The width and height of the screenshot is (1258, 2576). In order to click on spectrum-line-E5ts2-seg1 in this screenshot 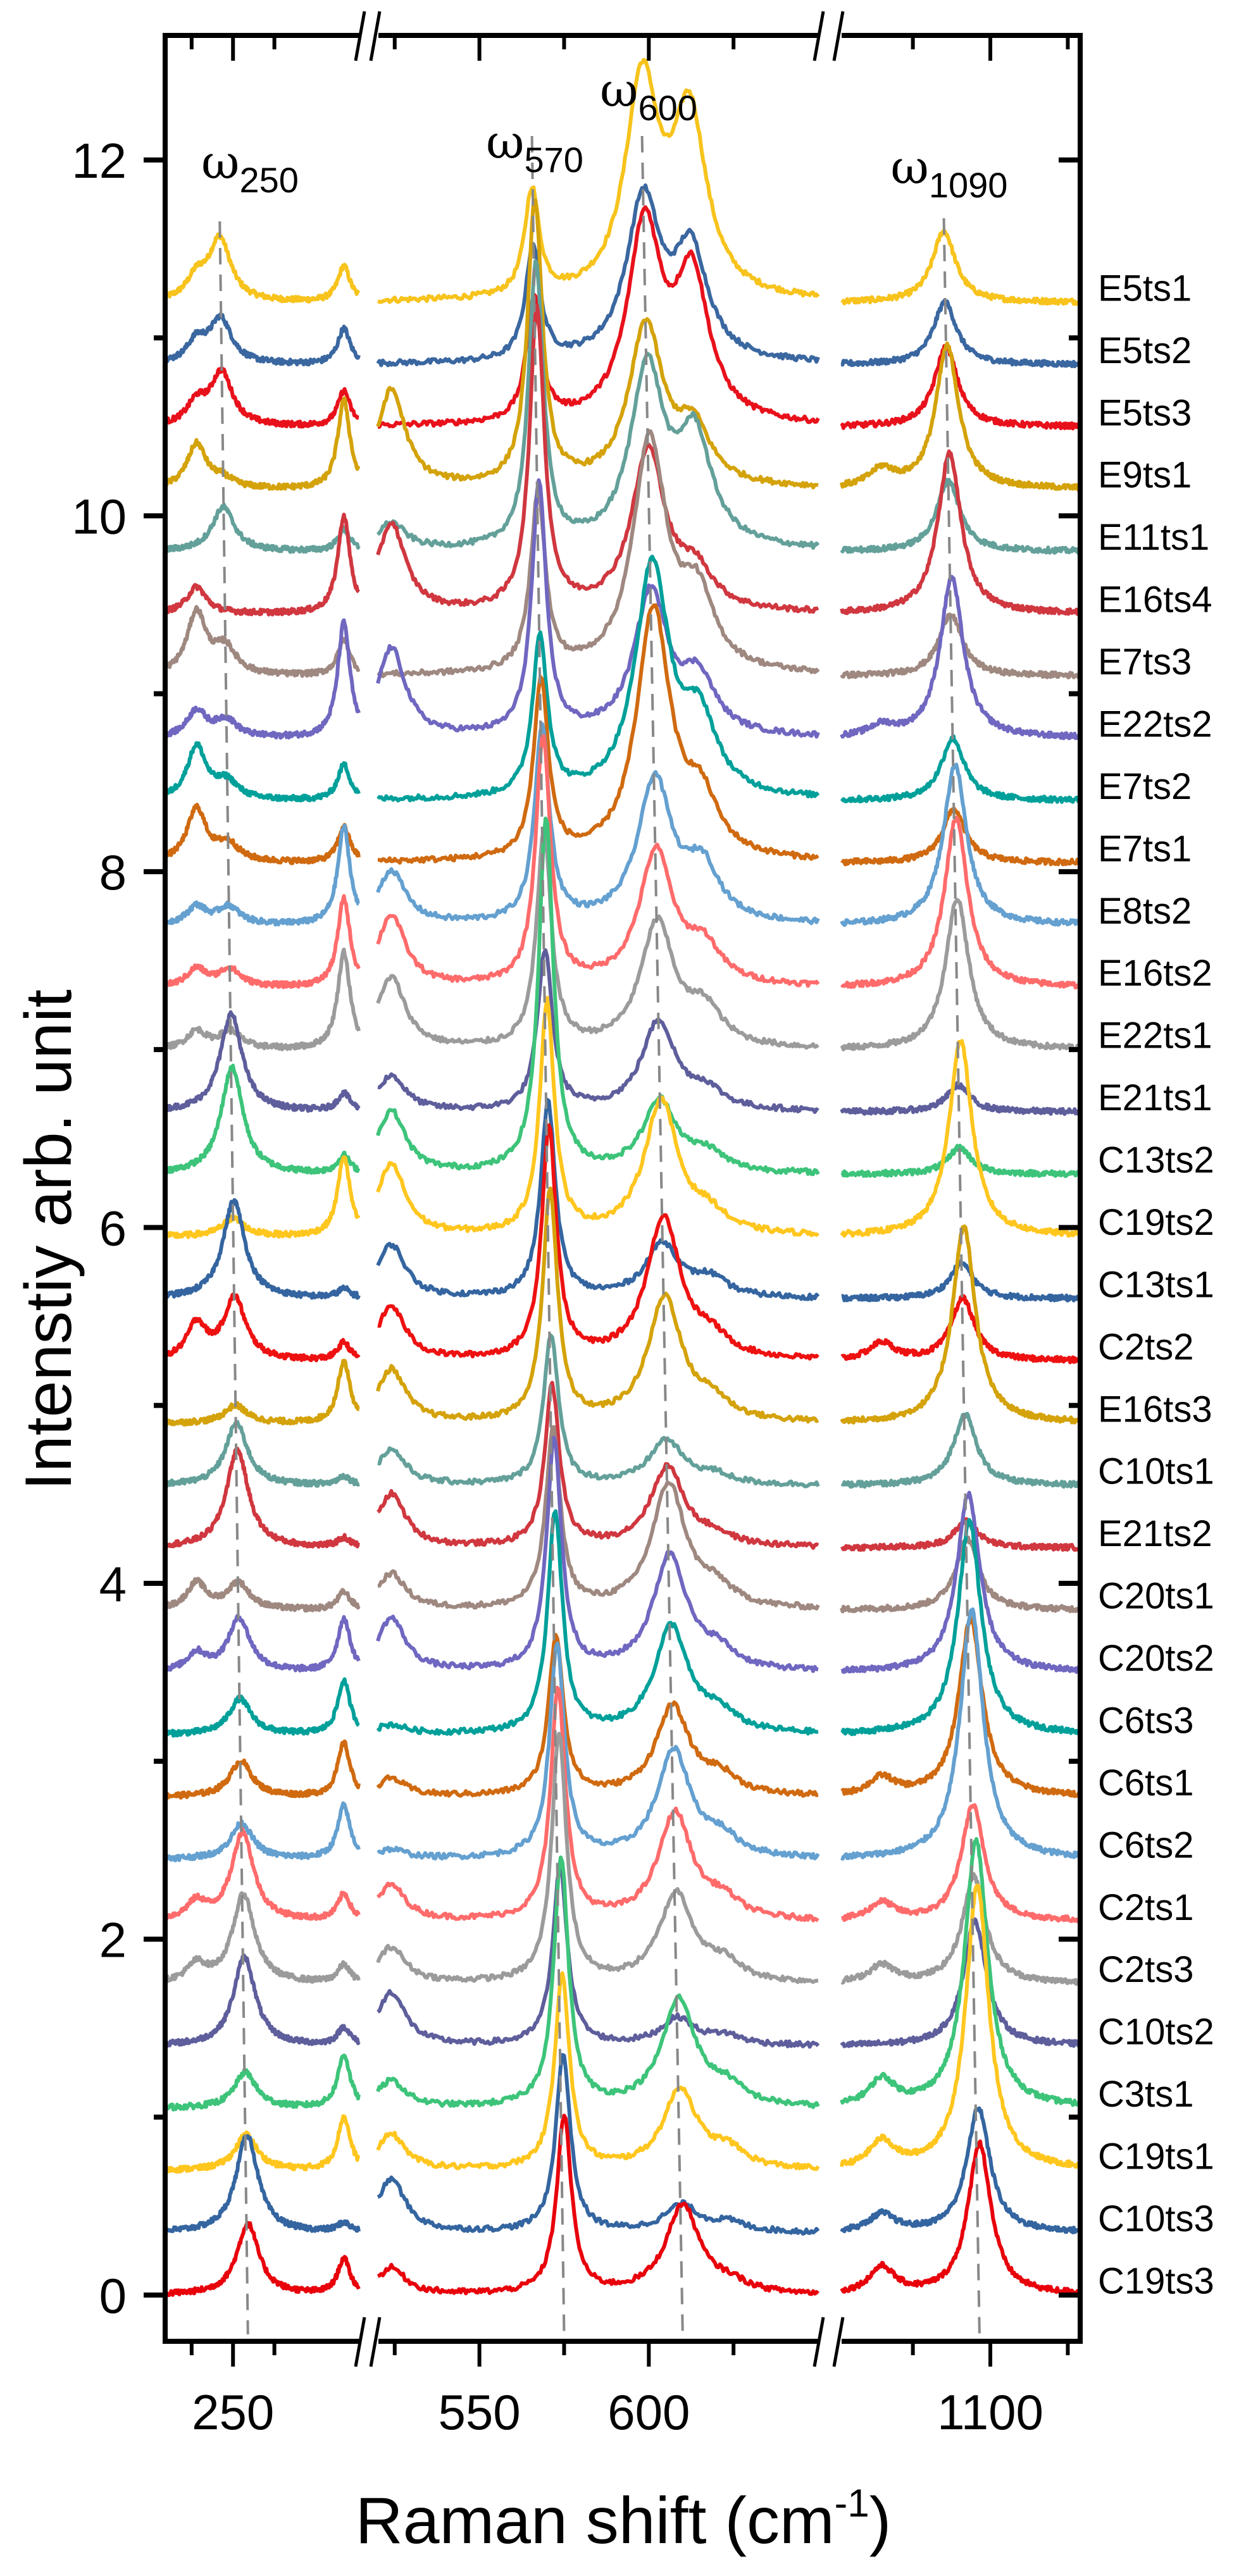, I will do `click(262, 339)`.